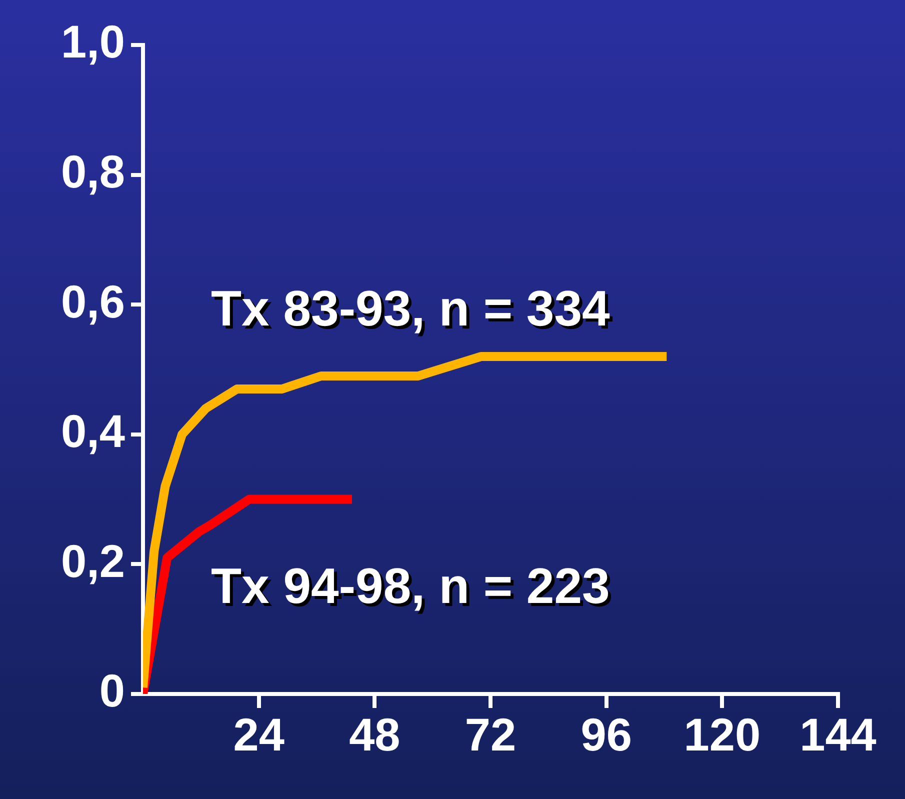 This screenshot has width=905, height=799. Describe the element at coordinates (374, 734) in the screenshot. I see `x-tick-label: 48` at that location.